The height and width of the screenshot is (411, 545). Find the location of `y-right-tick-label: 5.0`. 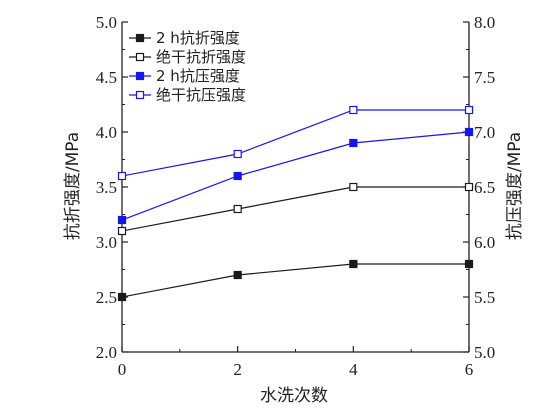

y-right-tick-label: 5.0 is located at coordinates (484, 352).